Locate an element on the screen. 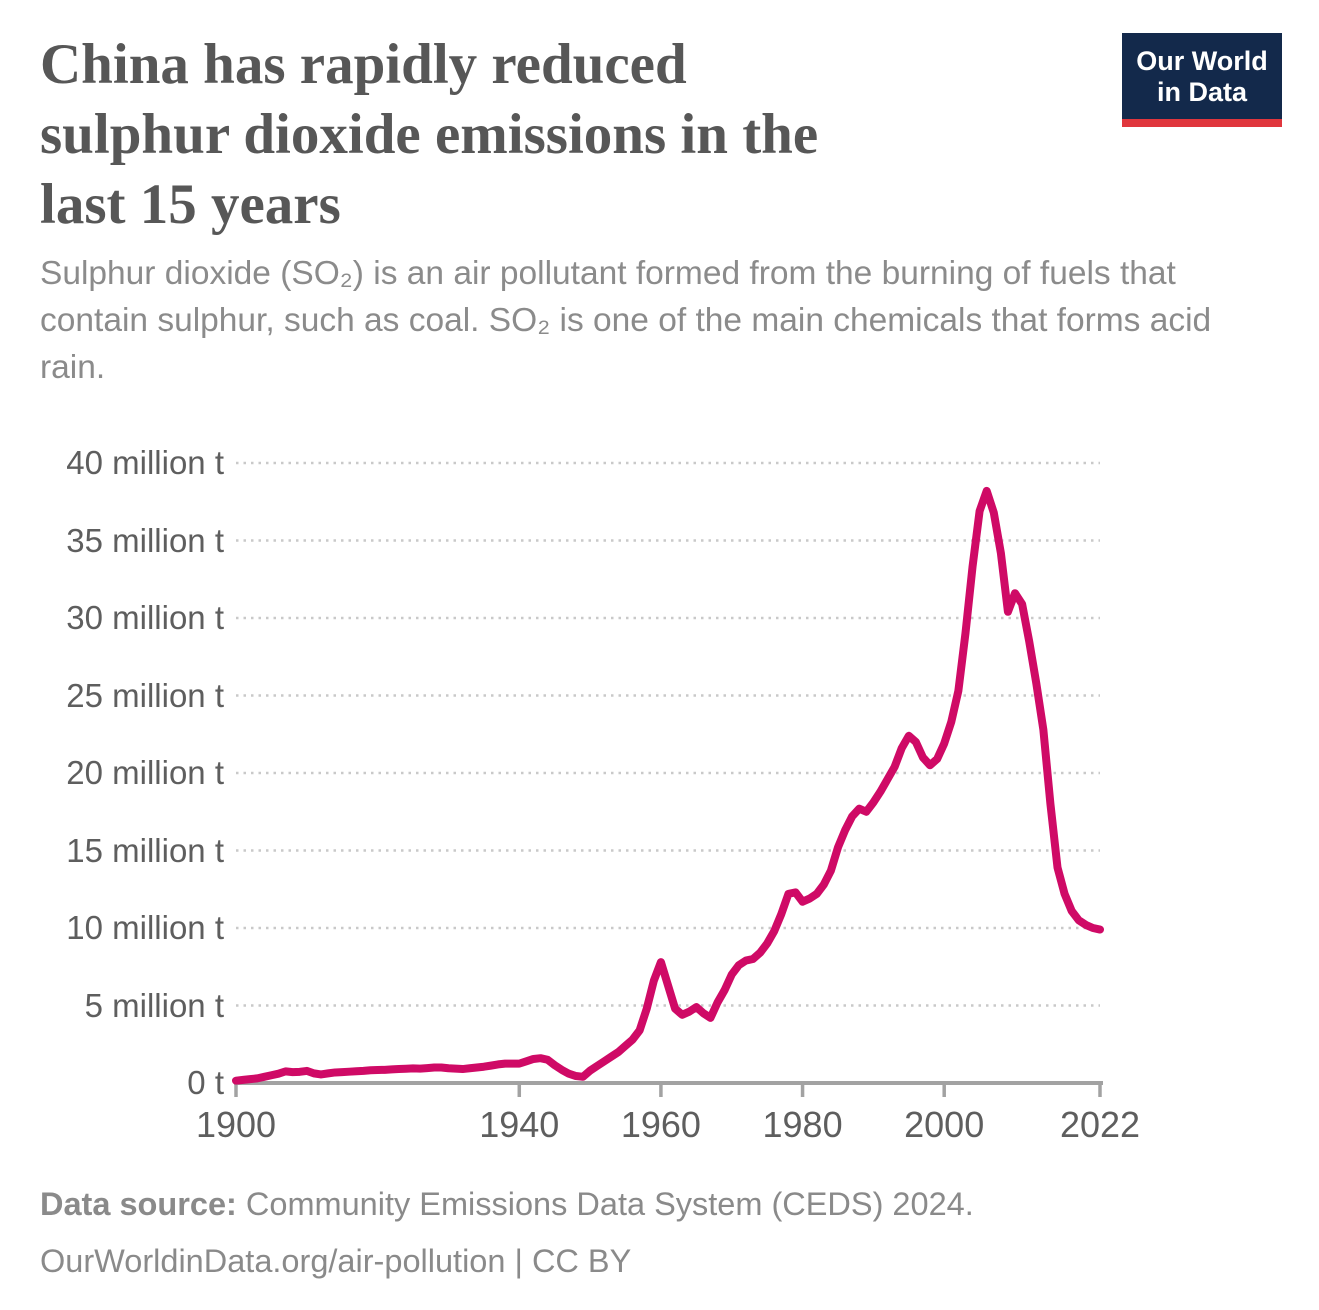 The image size is (1319, 1310). y-axis-tick-label: 20 million t is located at coordinates (145, 772).